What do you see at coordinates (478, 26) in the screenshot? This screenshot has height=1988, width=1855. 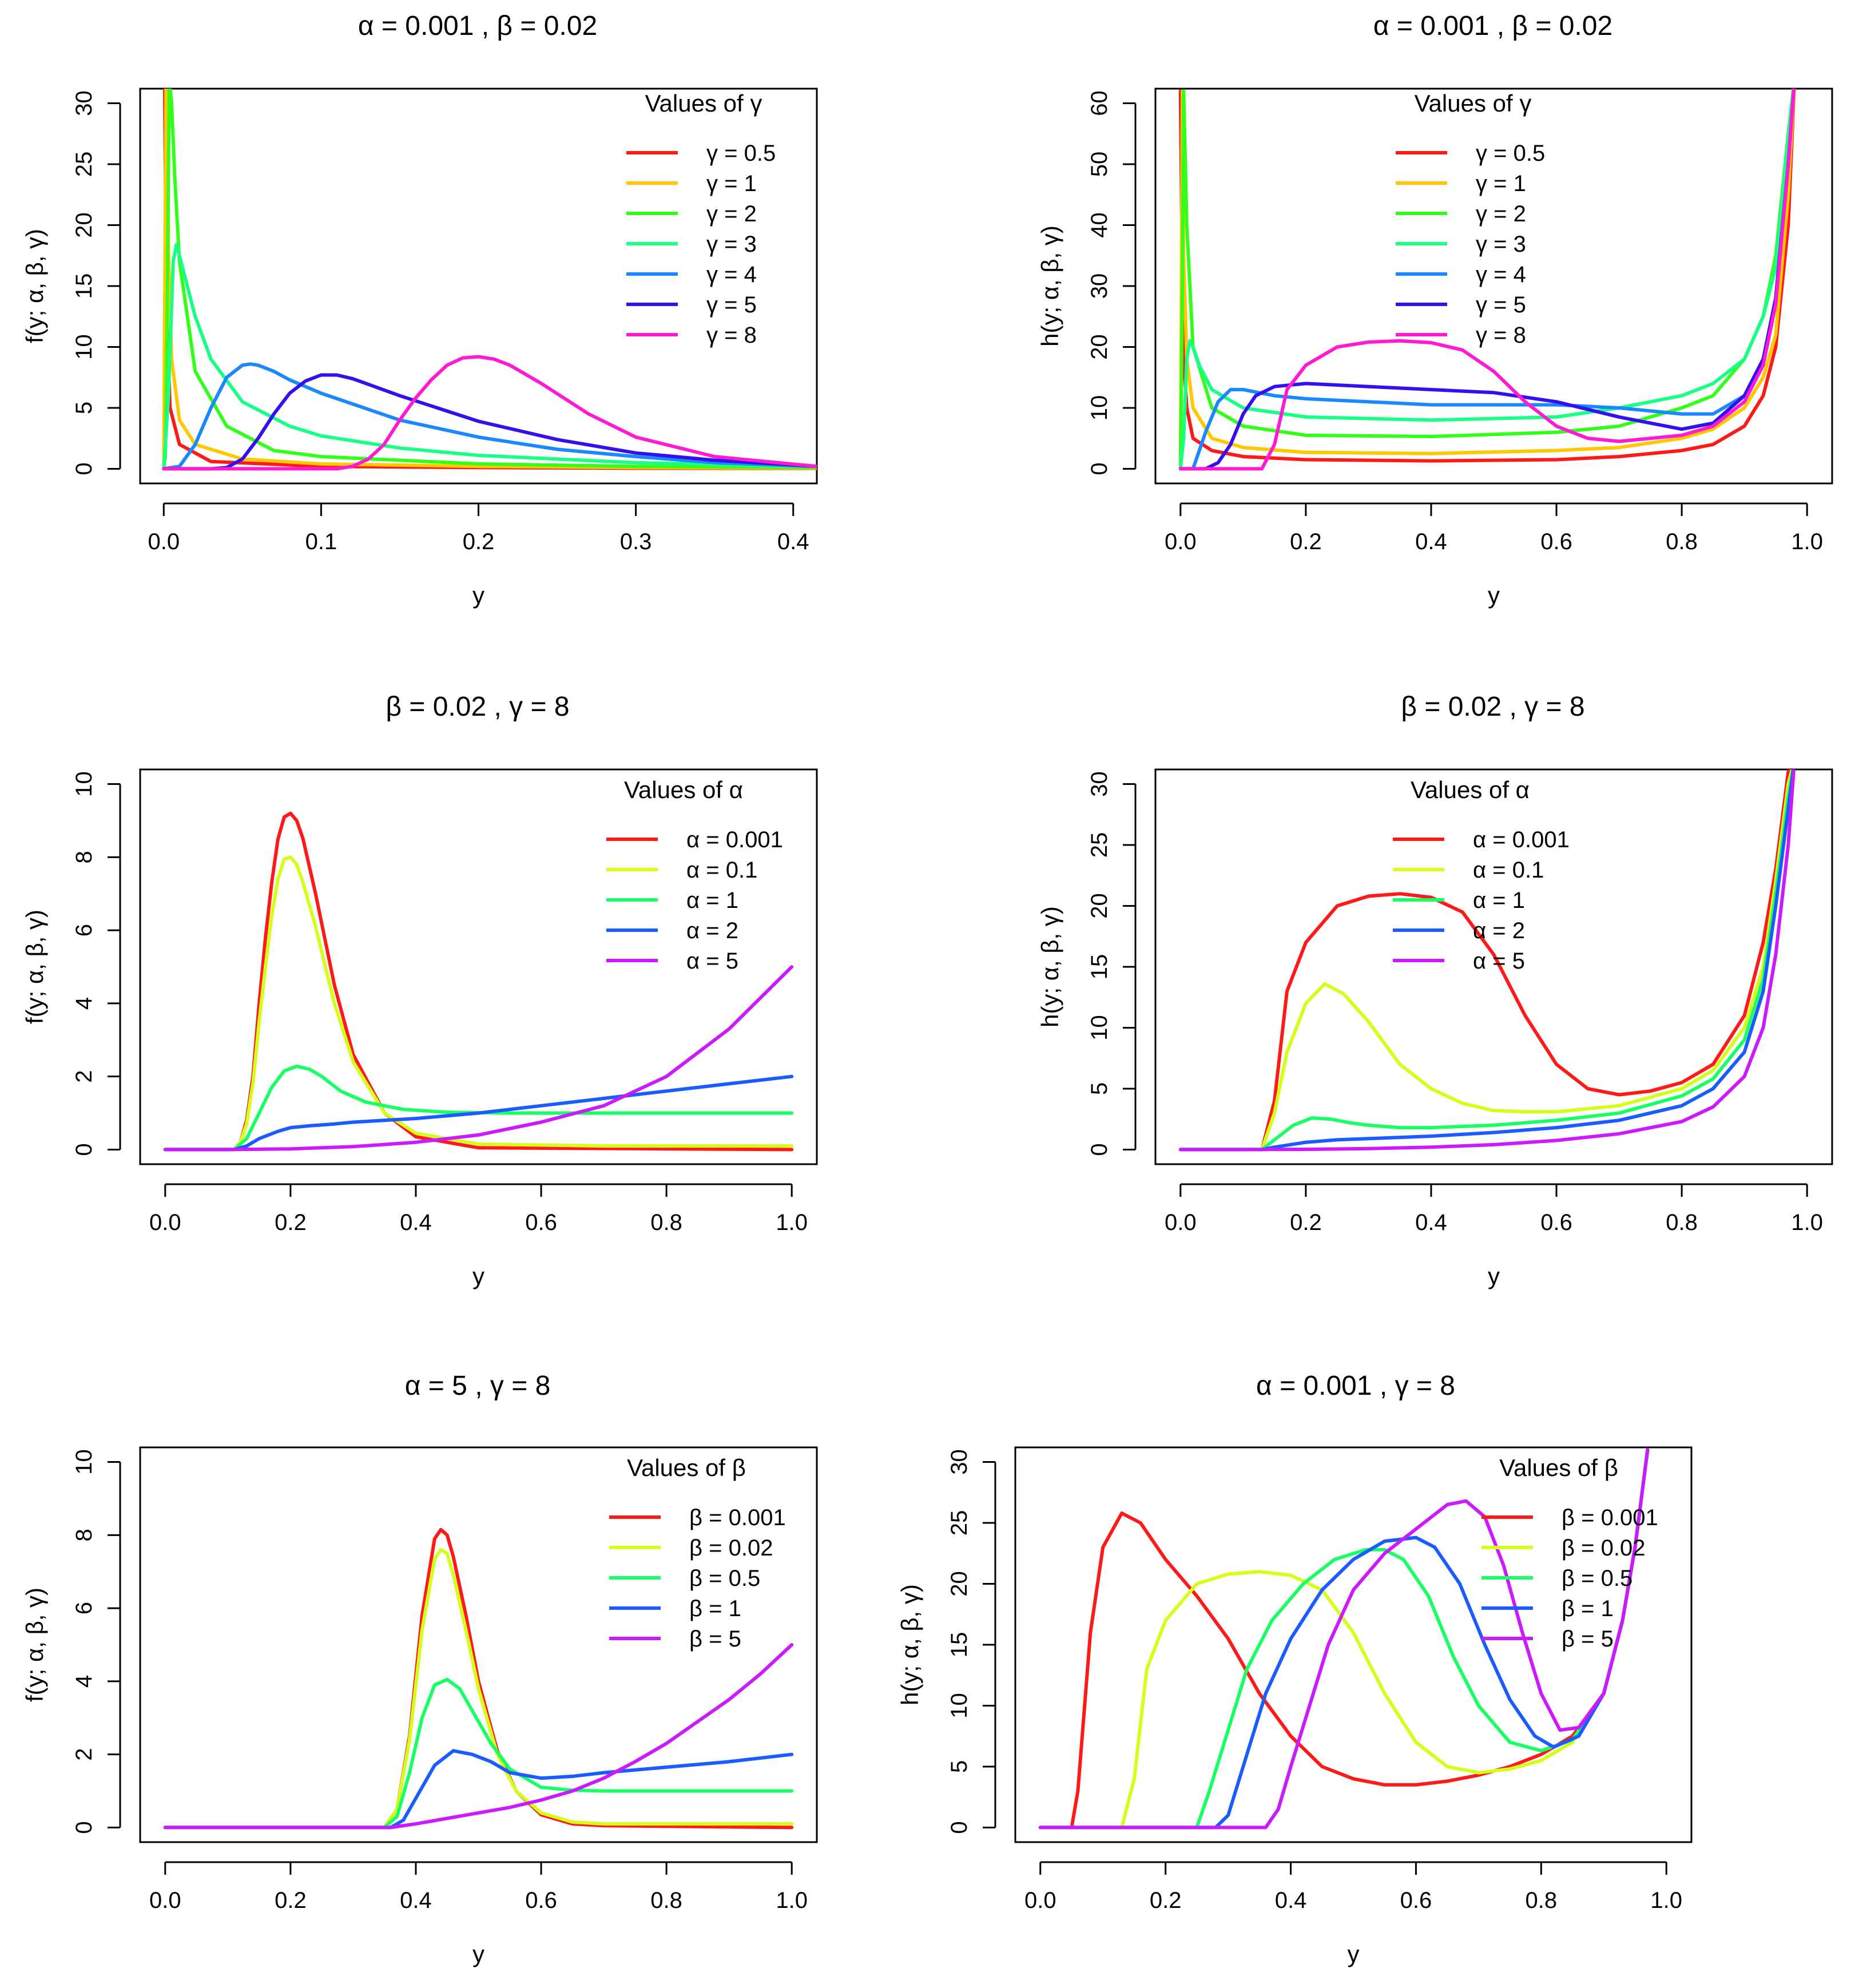 I see `chart-title: α = 0.001 , β = 0.02` at bounding box center [478, 26].